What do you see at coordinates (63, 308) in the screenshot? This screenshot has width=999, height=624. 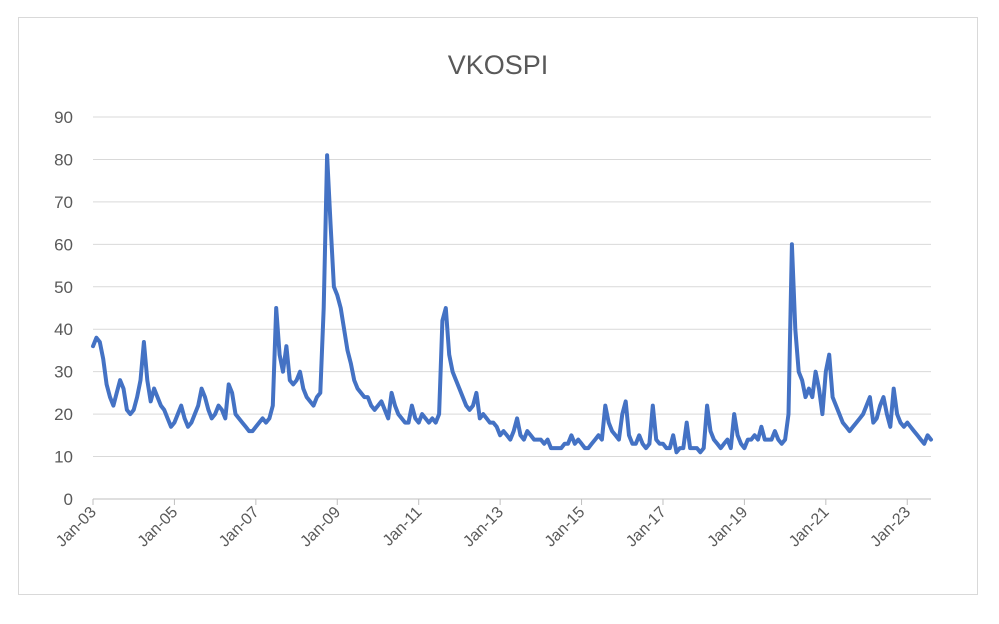 I see `y-axis-ticks: 0 10 20 30 40 50 60 70 80 90` at bounding box center [63, 308].